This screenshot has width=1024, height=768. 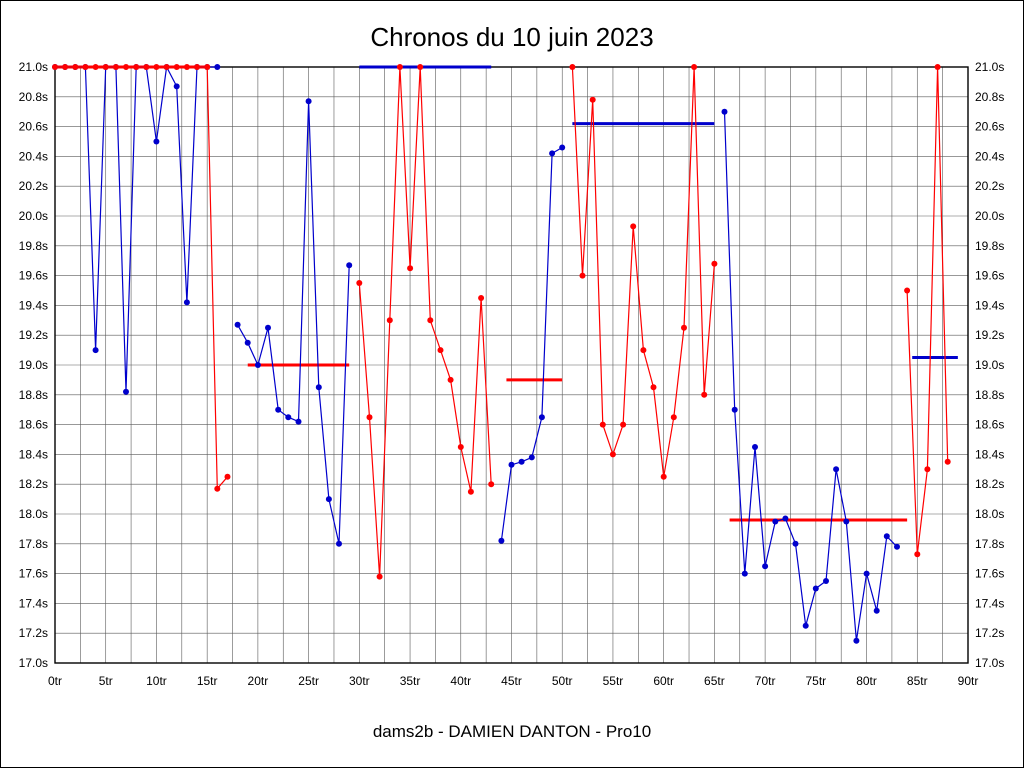 I want to click on y-tick-label-left: 19.0s, so click(x=33, y=365).